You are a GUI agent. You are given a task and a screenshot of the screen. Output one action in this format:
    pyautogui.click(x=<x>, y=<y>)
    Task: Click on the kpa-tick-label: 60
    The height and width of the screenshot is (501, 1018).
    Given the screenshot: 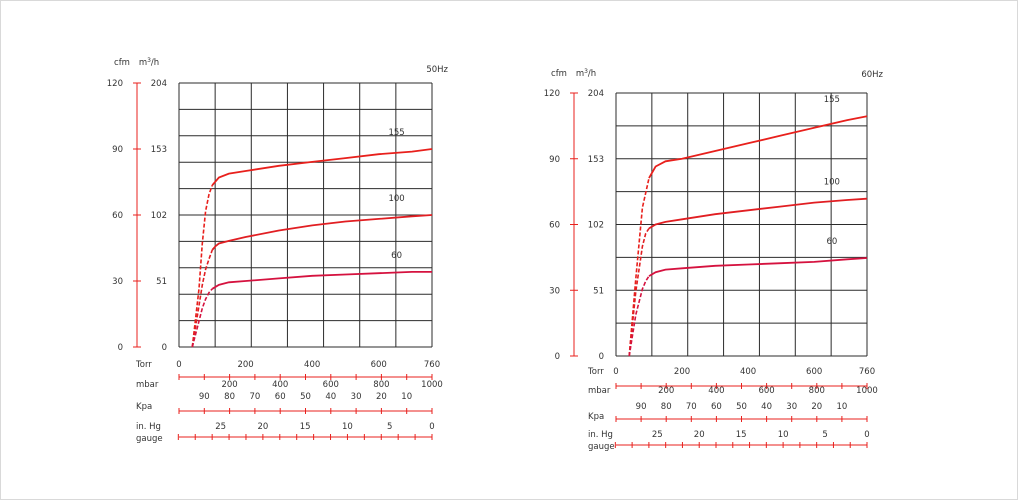 What is the action you would take?
    pyautogui.click(x=716, y=407)
    